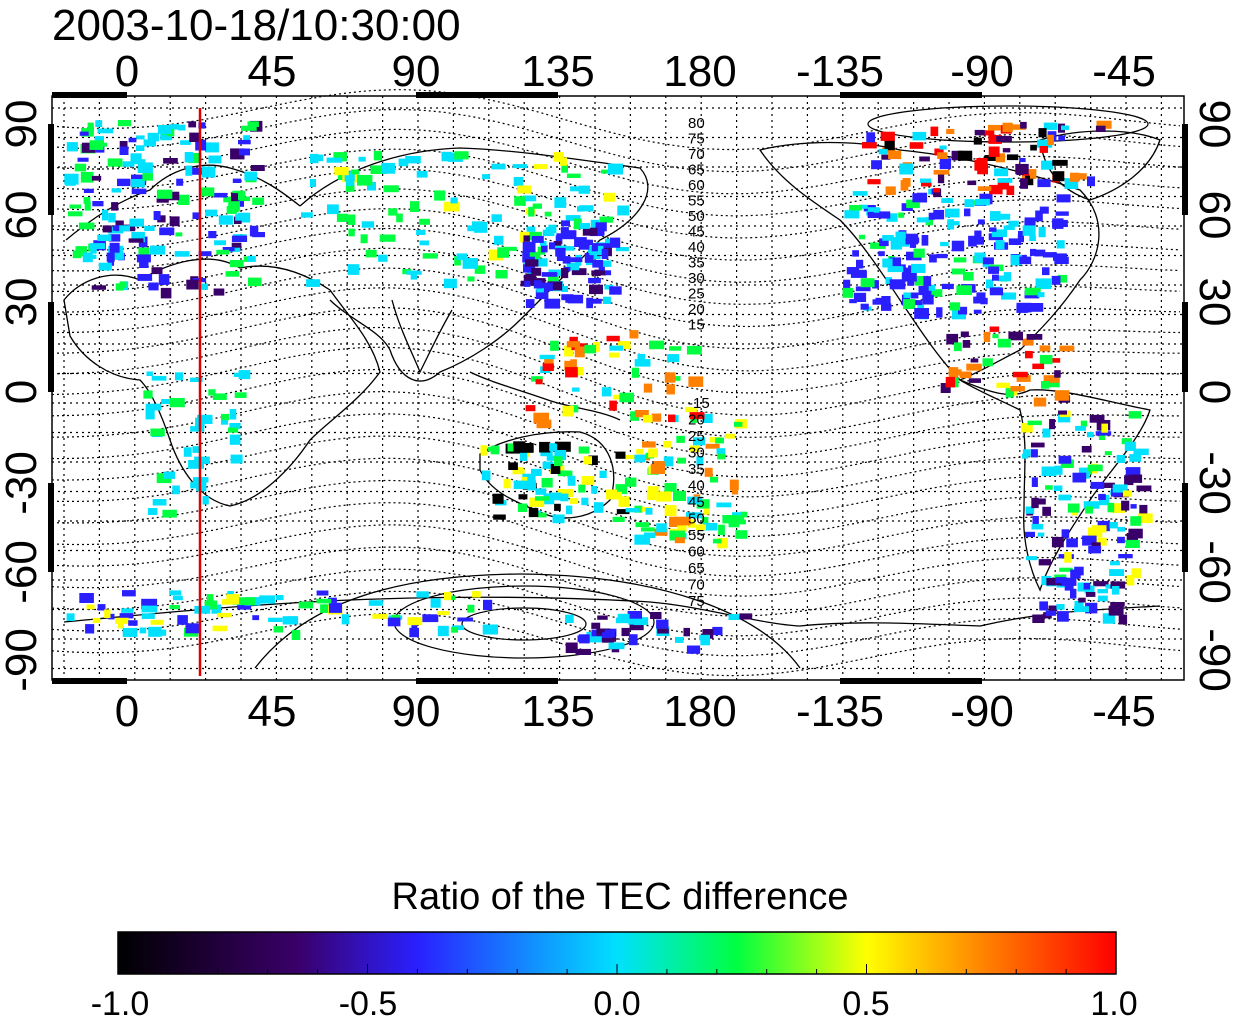 The image size is (1240, 1024). Describe the element at coordinates (23, 572) in the screenshot. I see `left-lat-label: -60` at that location.